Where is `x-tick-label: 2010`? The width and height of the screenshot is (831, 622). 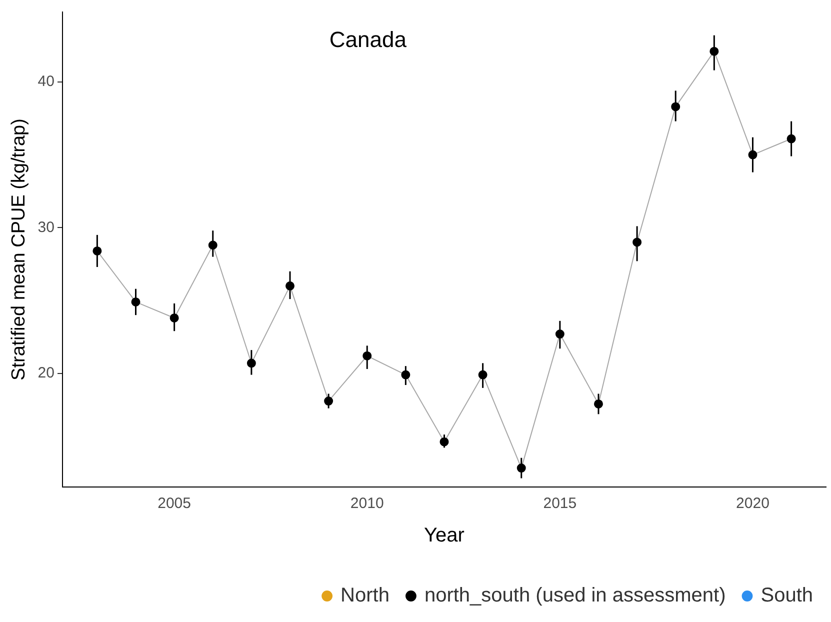
x-tick-label: 2010 is located at coordinates (367, 503).